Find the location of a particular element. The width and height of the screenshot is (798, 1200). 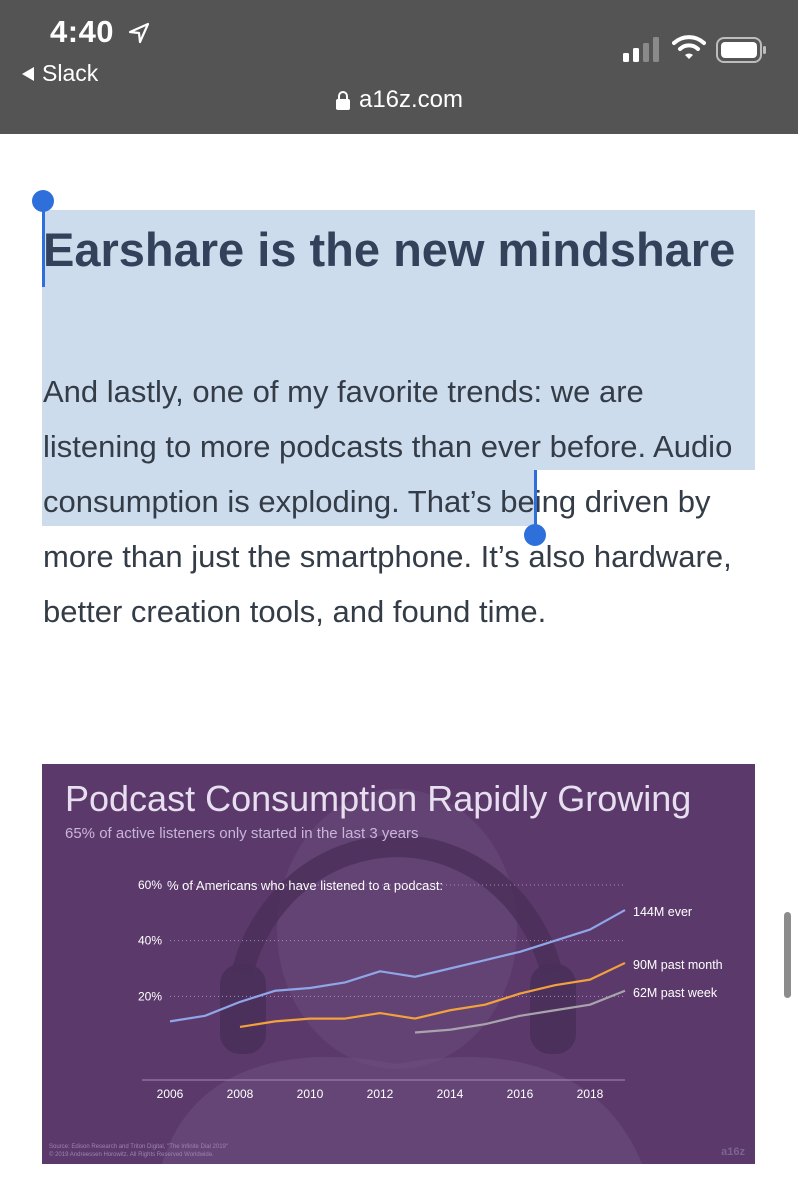

location-arrow-icon is located at coordinates (139, 33).